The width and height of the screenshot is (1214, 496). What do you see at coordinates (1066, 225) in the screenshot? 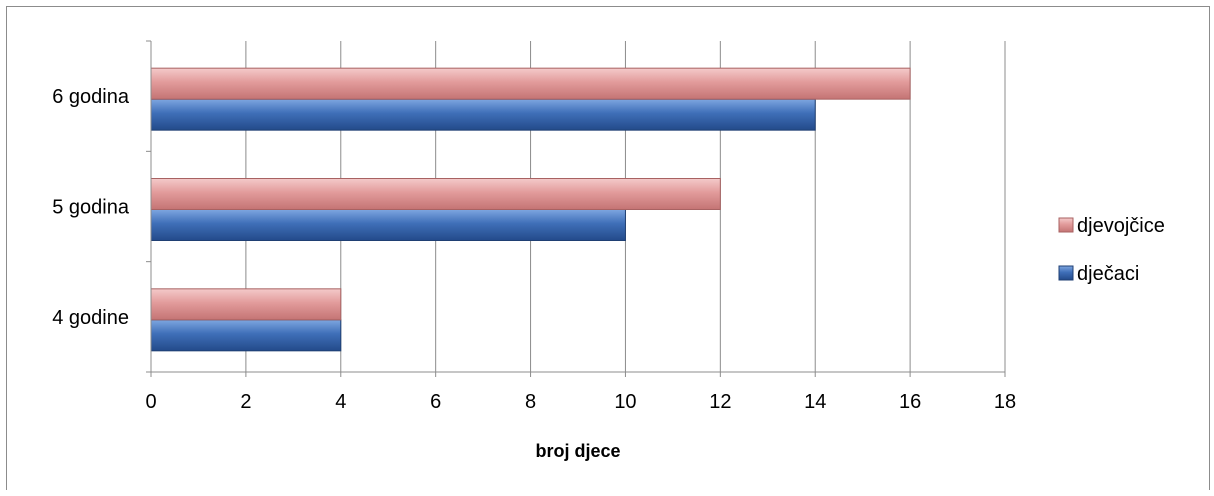
I see `legend-swatch-girls` at bounding box center [1066, 225].